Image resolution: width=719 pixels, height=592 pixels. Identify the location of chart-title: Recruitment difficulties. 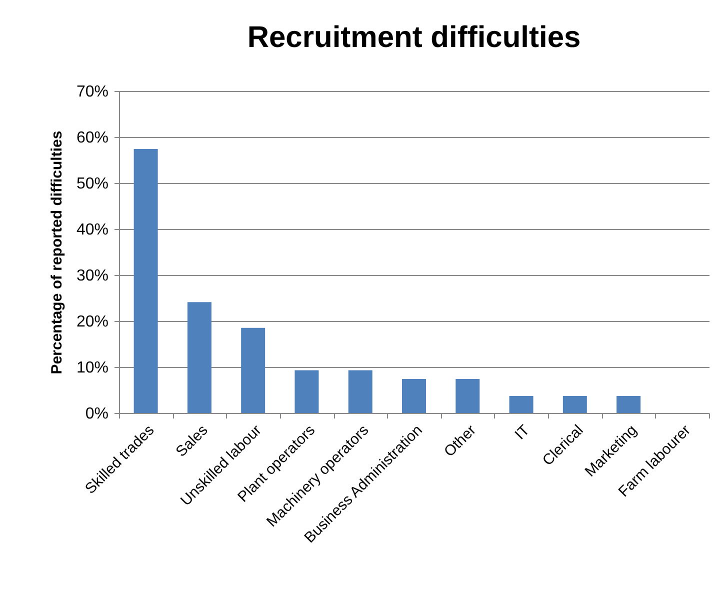
(414, 37).